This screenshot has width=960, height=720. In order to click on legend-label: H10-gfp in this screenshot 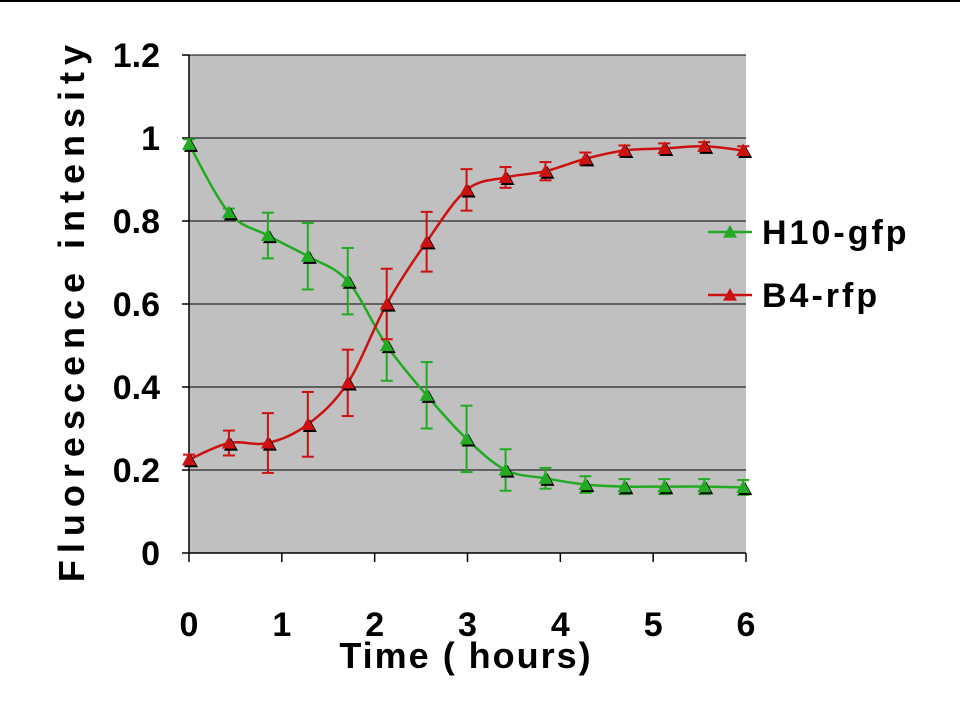, I will do `click(836, 233)`.